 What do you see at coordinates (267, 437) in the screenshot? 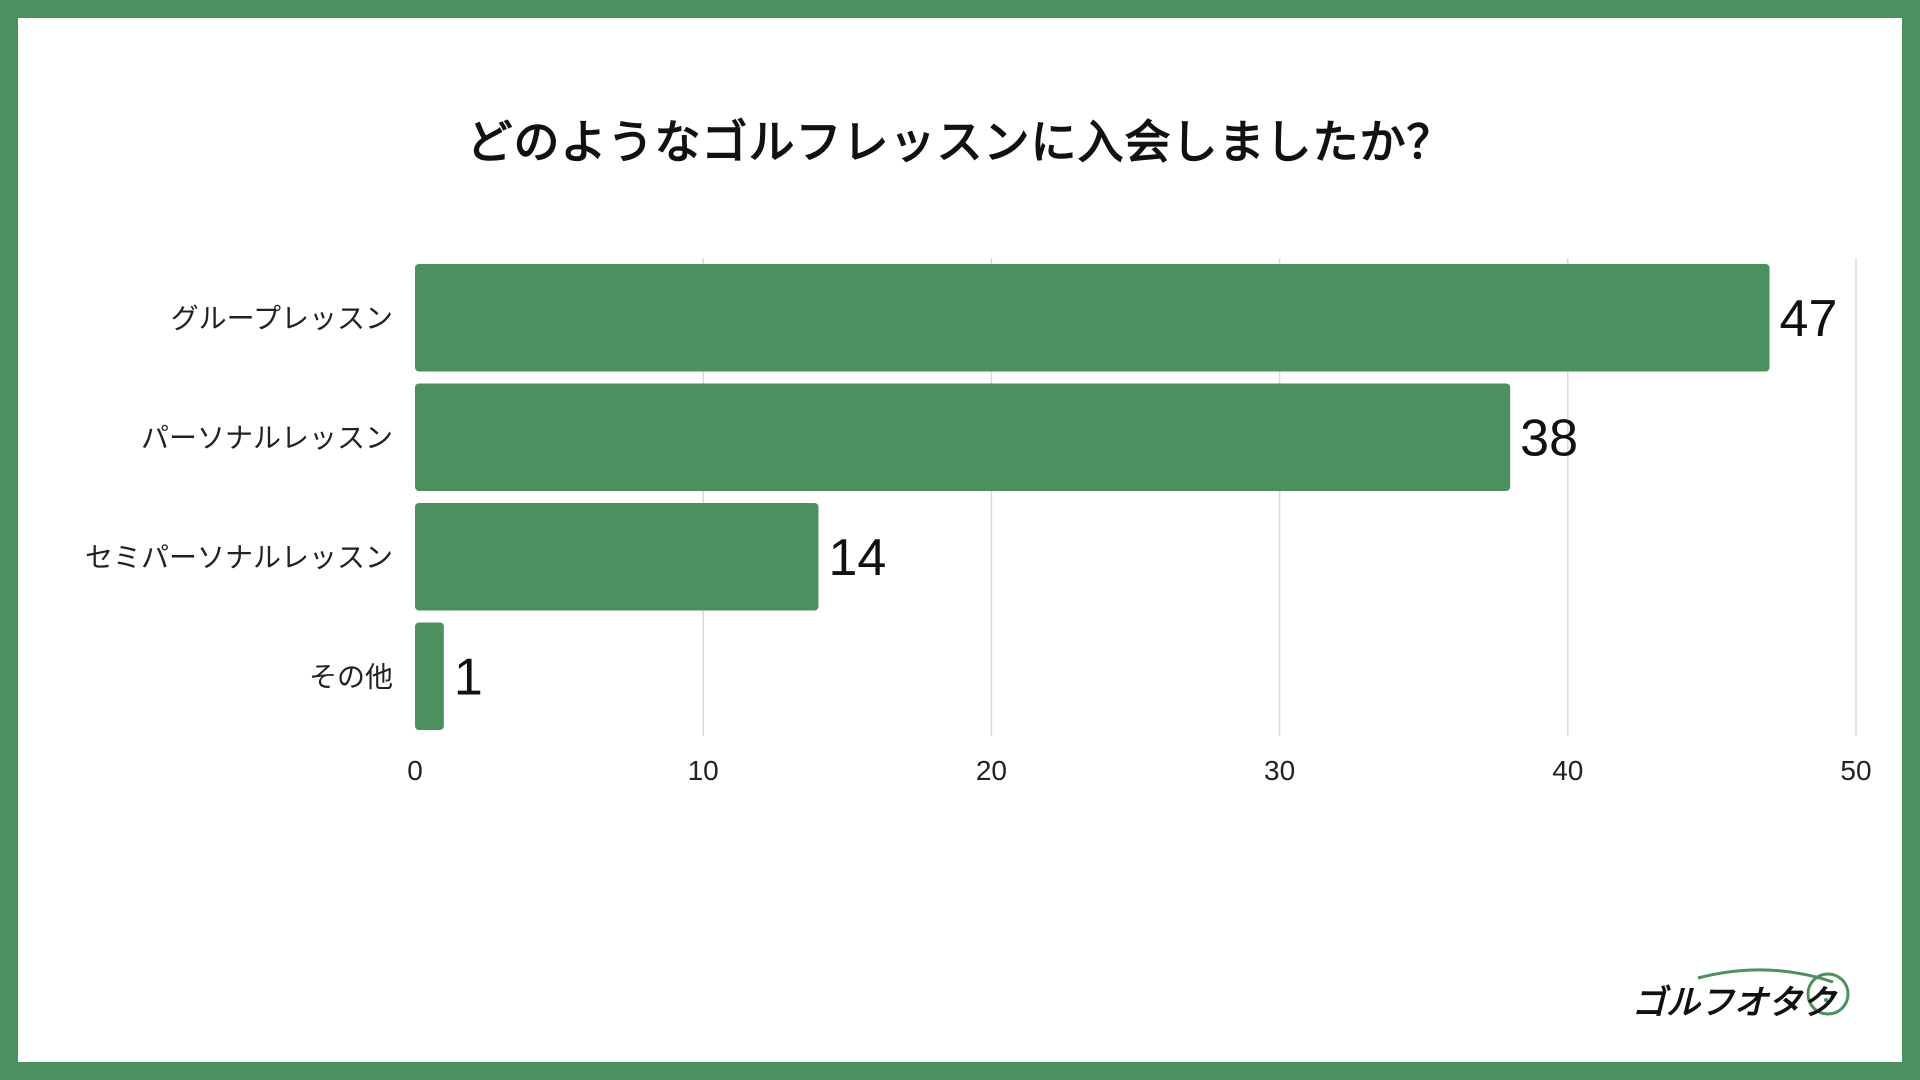
I see `category-label: パーソナルレッスン` at bounding box center [267, 437].